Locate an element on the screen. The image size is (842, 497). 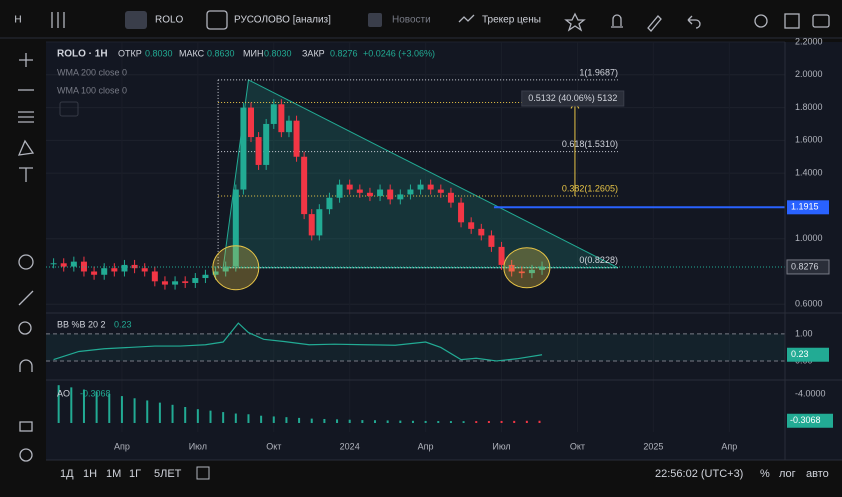
pane-title: AO is located at coordinates (63, 393).